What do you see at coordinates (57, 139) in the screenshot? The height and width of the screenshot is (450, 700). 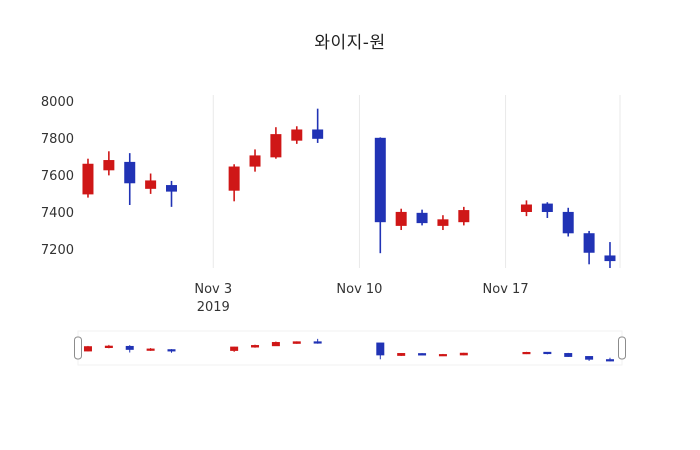 I see `y-tick-label: 7800` at bounding box center [57, 139].